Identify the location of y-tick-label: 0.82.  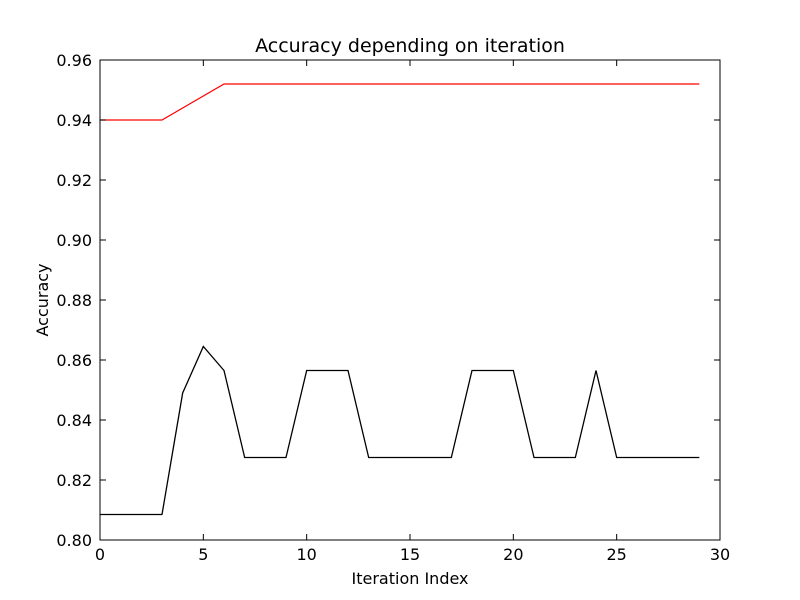
(74, 480).